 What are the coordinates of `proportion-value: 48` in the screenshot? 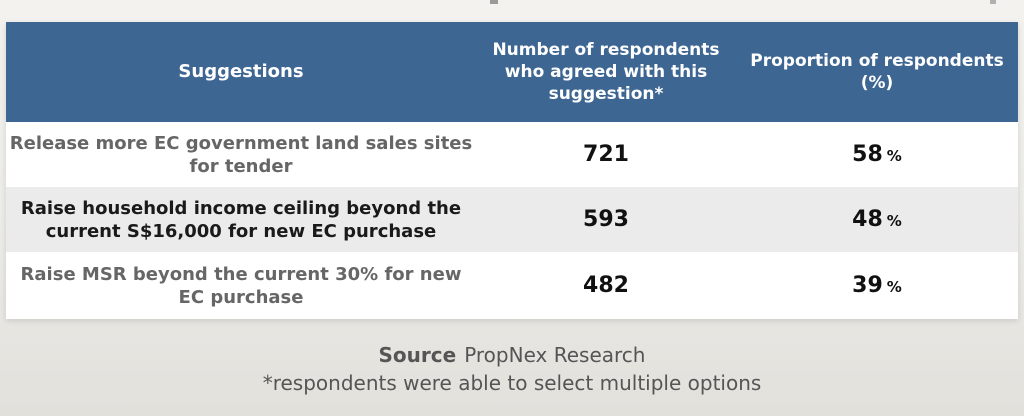 It's located at (867, 219).